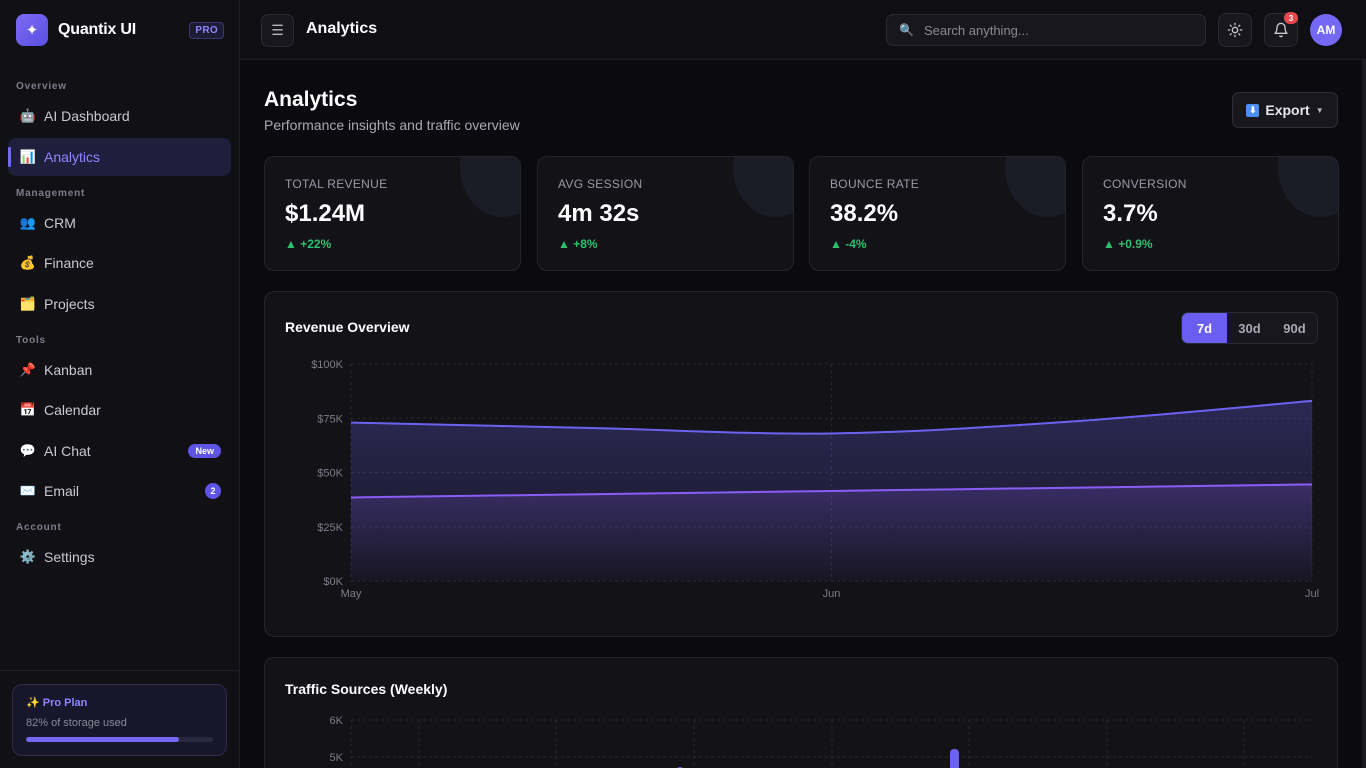 Image resolution: width=1366 pixels, height=768 pixels. Describe the element at coordinates (1312, 594) in the screenshot. I see `x-tick-label: Jul` at that location.